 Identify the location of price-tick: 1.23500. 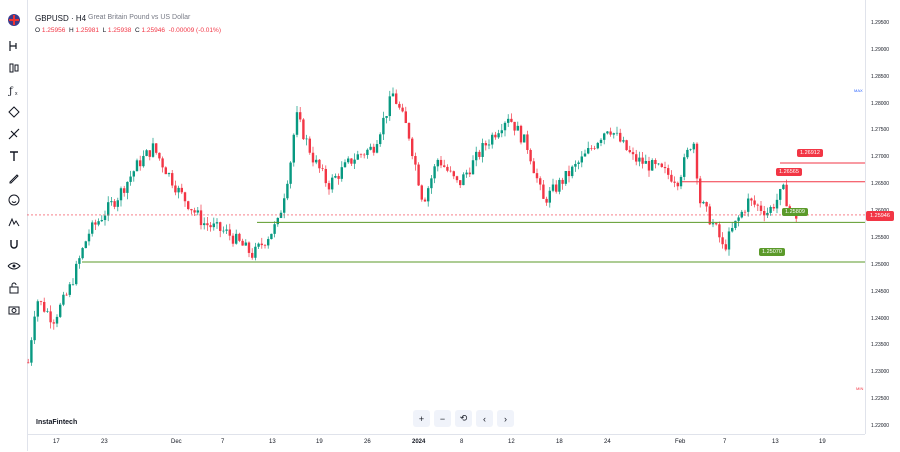
(880, 345).